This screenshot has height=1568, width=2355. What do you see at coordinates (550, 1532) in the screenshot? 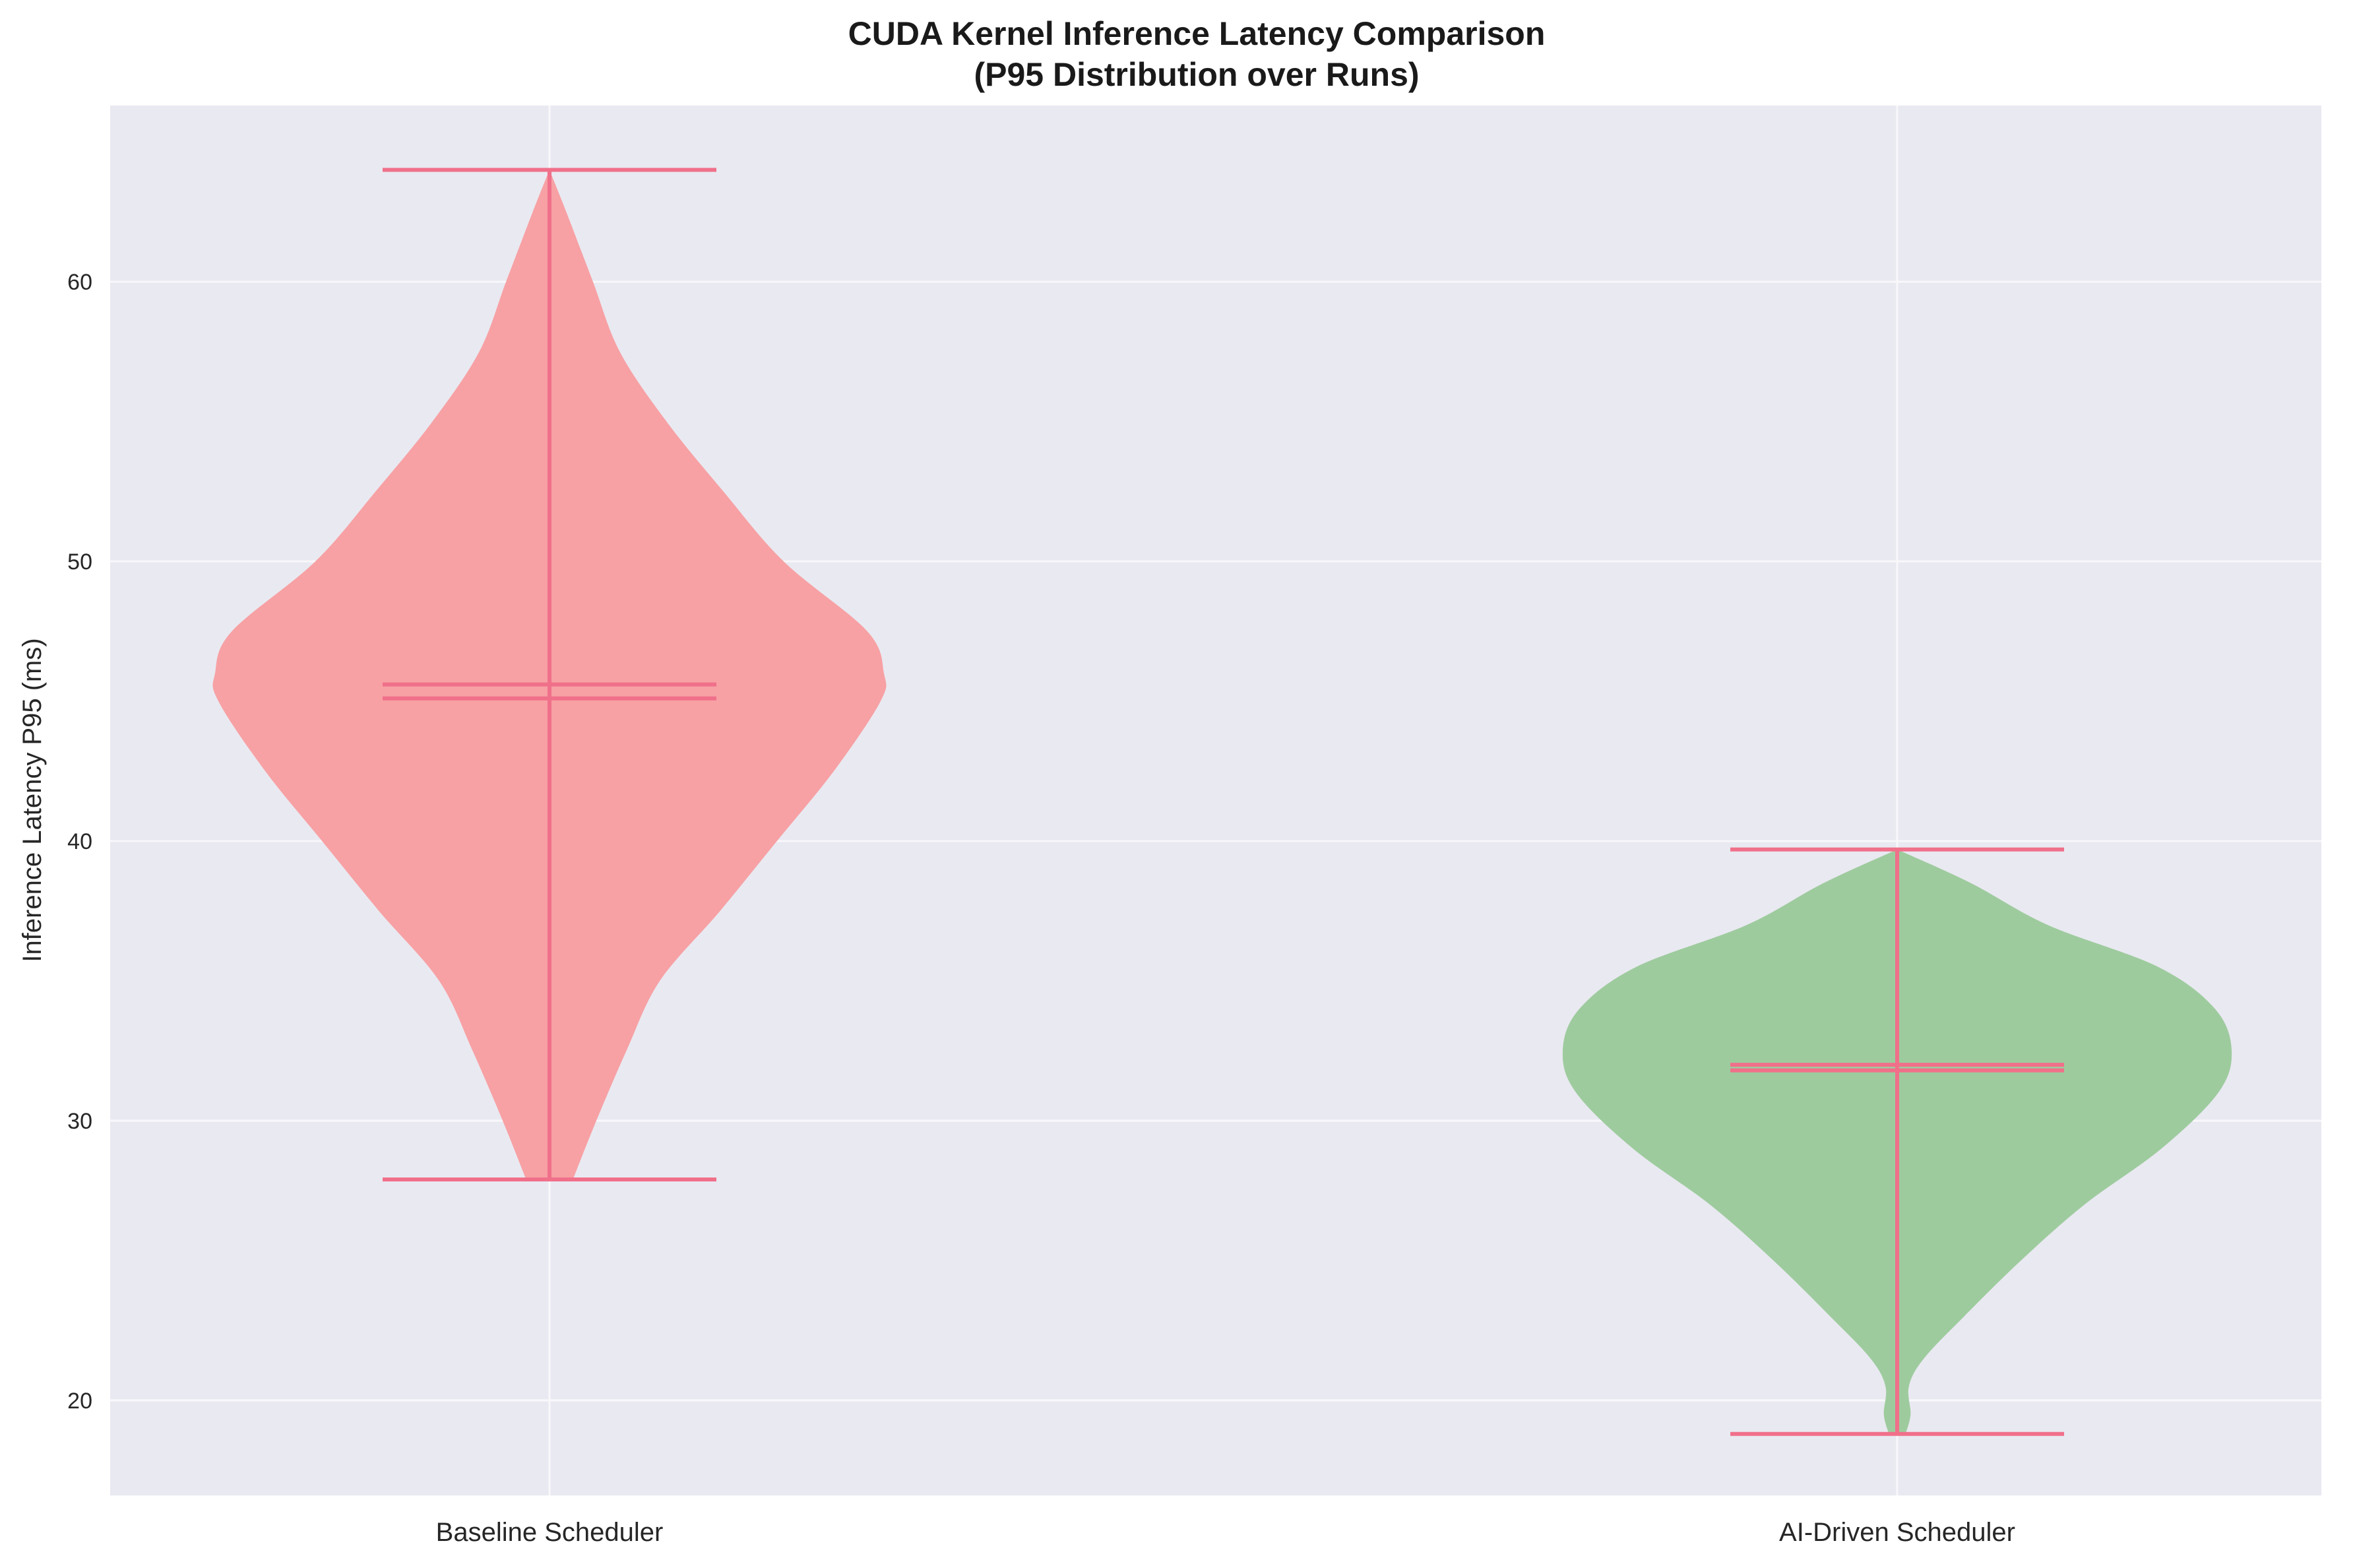
I see `x-tick-label-baseline-scheduler: Baseline Scheduler` at bounding box center [550, 1532].